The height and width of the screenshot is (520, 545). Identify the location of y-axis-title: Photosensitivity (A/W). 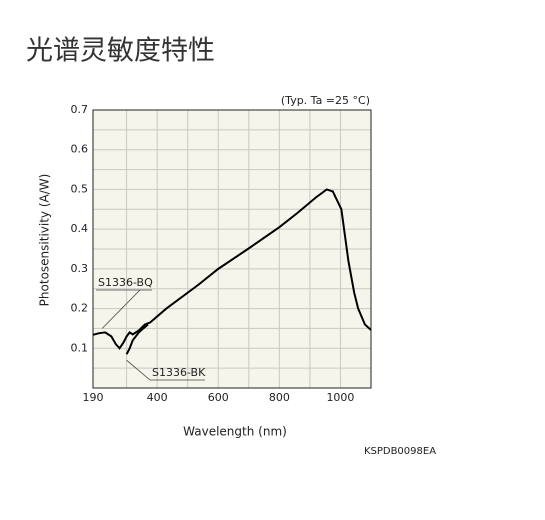
(45, 240).